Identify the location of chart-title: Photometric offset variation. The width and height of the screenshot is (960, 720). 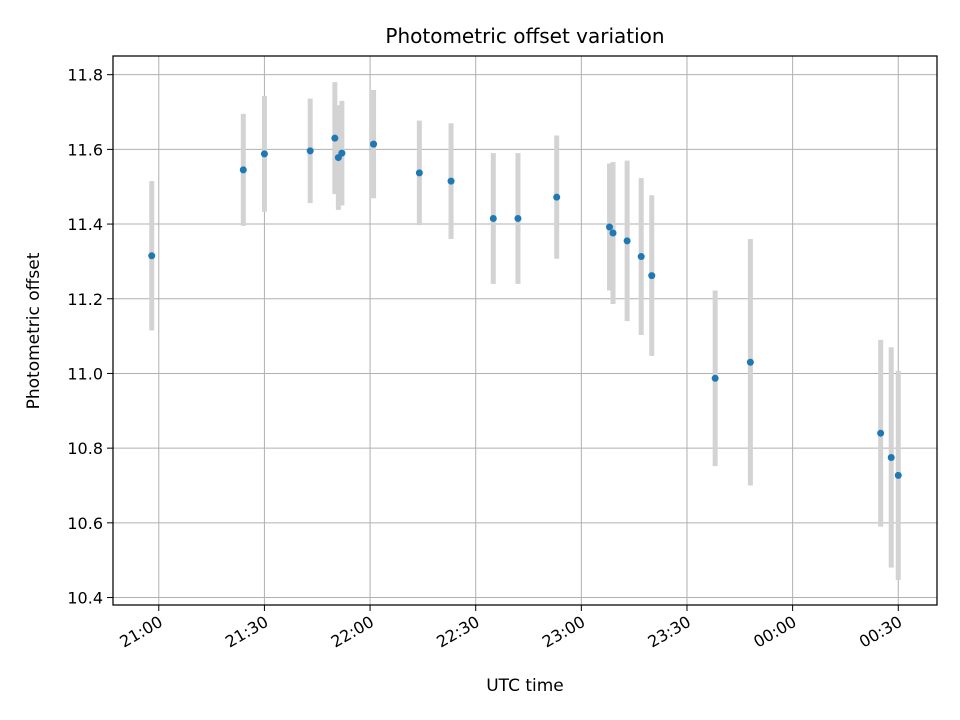
(524, 36).